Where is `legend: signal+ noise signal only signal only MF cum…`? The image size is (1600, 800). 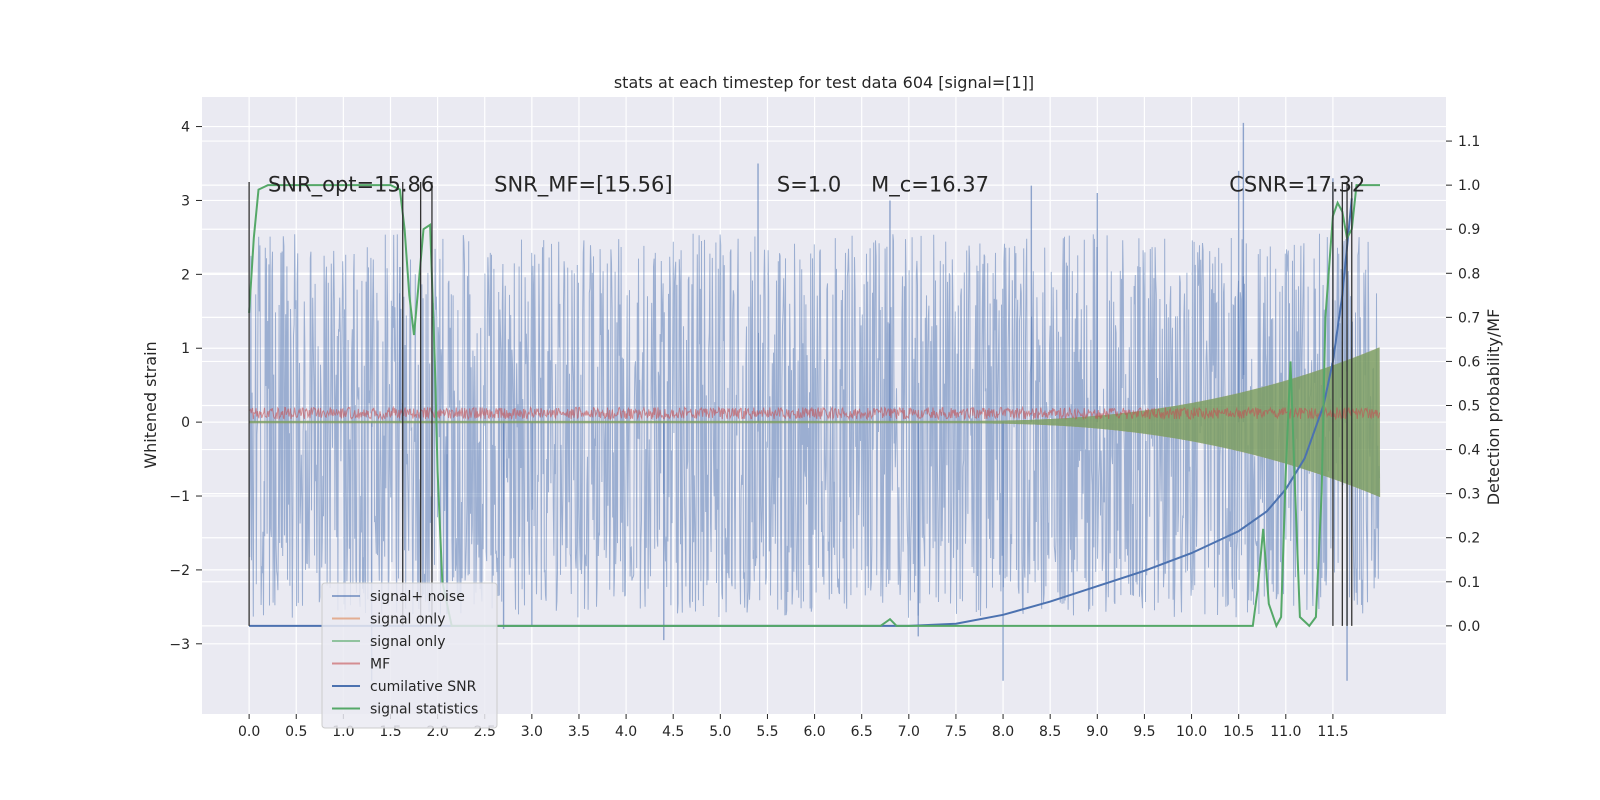
legend: signal+ noise signal only signal only MF cum… is located at coordinates (409, 655).